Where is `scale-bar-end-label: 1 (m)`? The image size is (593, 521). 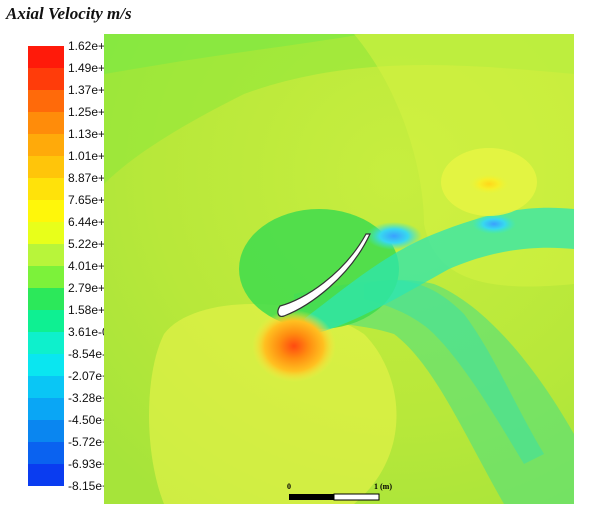 scale-bar-end-label: 1 (m) is located at coordinates (383, 486).